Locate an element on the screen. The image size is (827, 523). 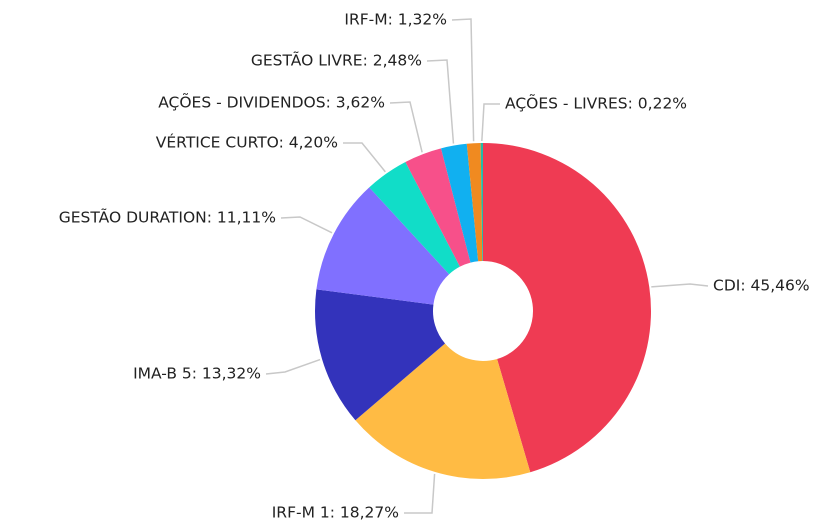
data-label: IRF-M: 1,32% is located at coordinates (395, 20).